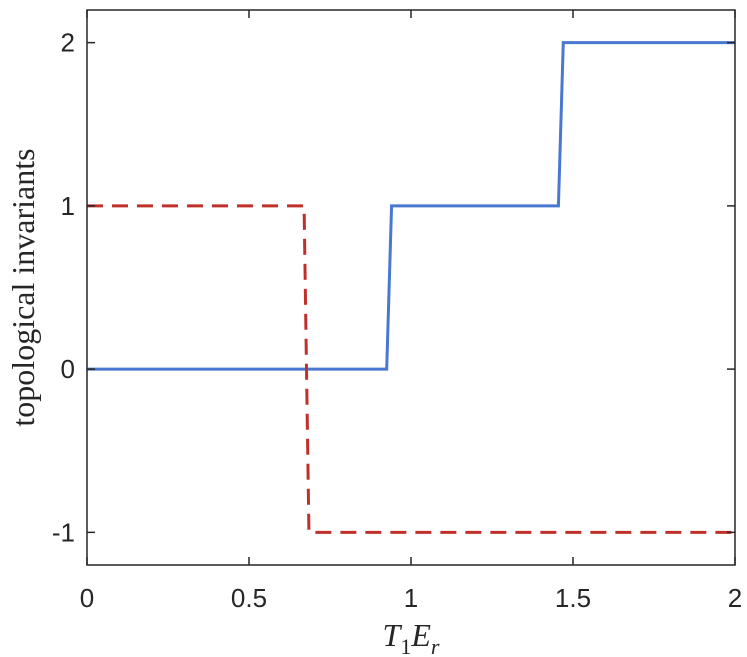  What do you see at coordinates (68, 43) in the screenshot?
I see `y-tick-label: 2` at bounding box center [68, 43].